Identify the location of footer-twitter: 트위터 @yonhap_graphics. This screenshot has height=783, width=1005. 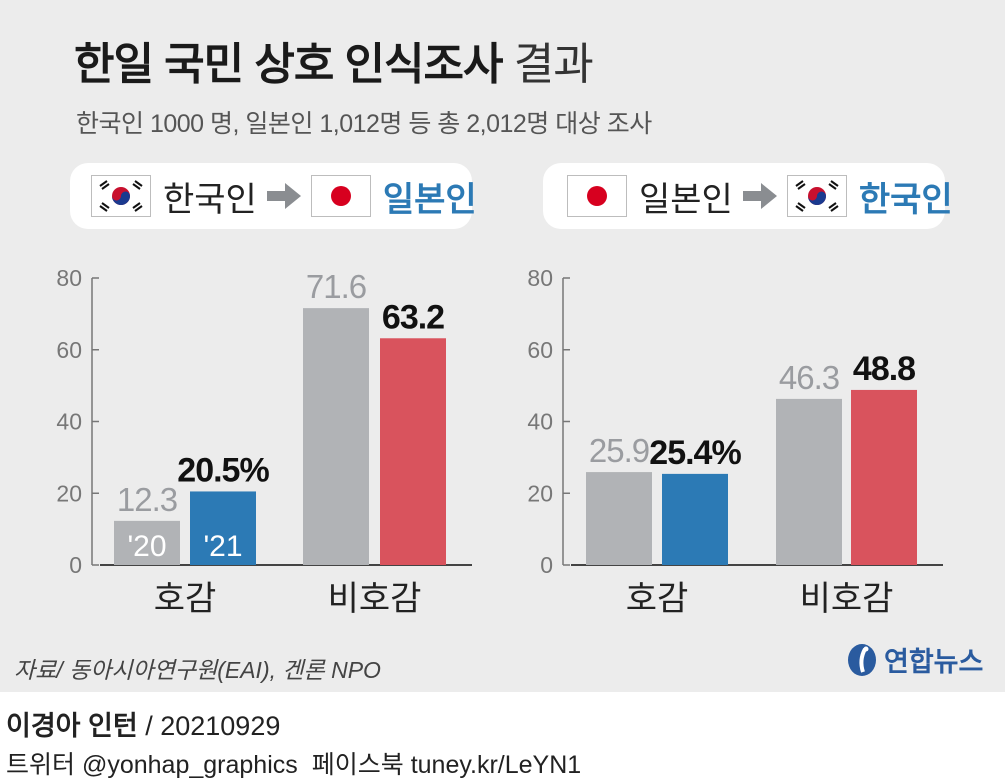
(152, 765).